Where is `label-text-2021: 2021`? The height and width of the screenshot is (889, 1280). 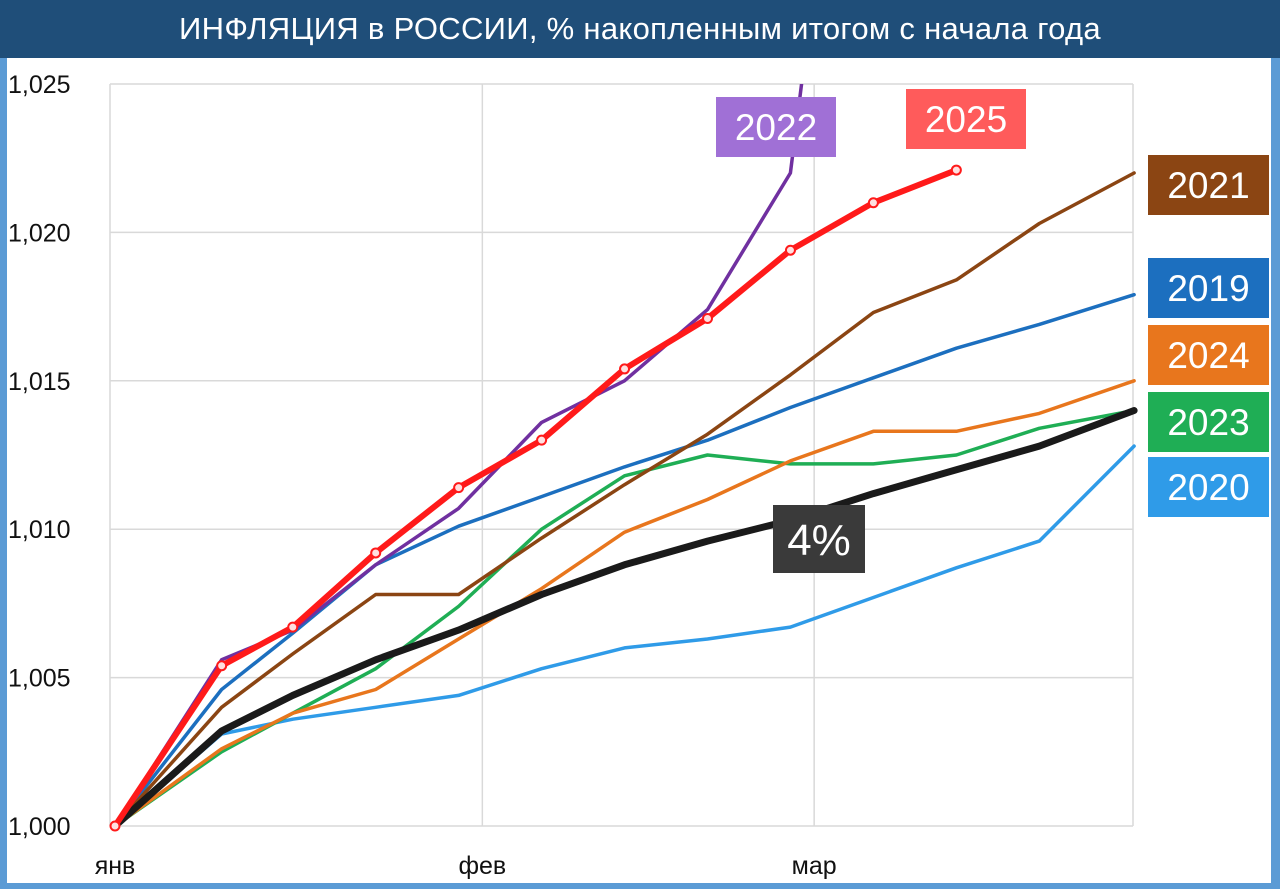 label-text-2021: 2021 is located at coordinates (1208, 185).